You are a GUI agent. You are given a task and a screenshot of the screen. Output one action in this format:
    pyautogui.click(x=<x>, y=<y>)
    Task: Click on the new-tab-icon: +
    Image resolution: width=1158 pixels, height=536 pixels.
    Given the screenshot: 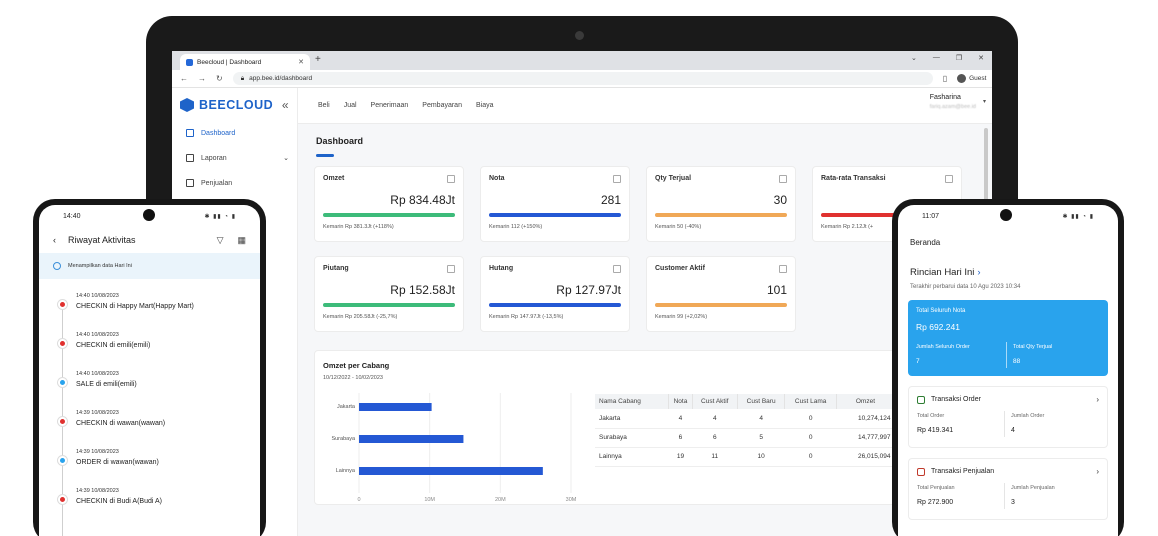 What is the action you would take?
    pyautogui.click(x=318, y=59)
    